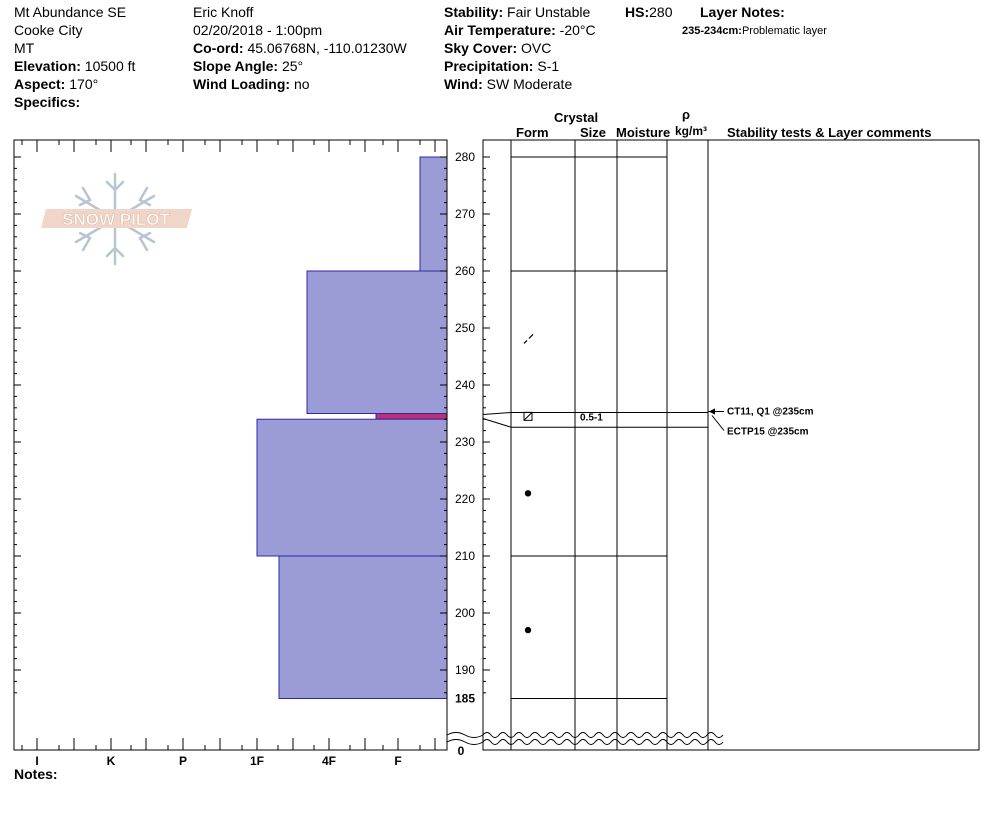  Describe the element at coordinates (36, 774) in the screenshot. I see `notes-label: Notes:` at that location.